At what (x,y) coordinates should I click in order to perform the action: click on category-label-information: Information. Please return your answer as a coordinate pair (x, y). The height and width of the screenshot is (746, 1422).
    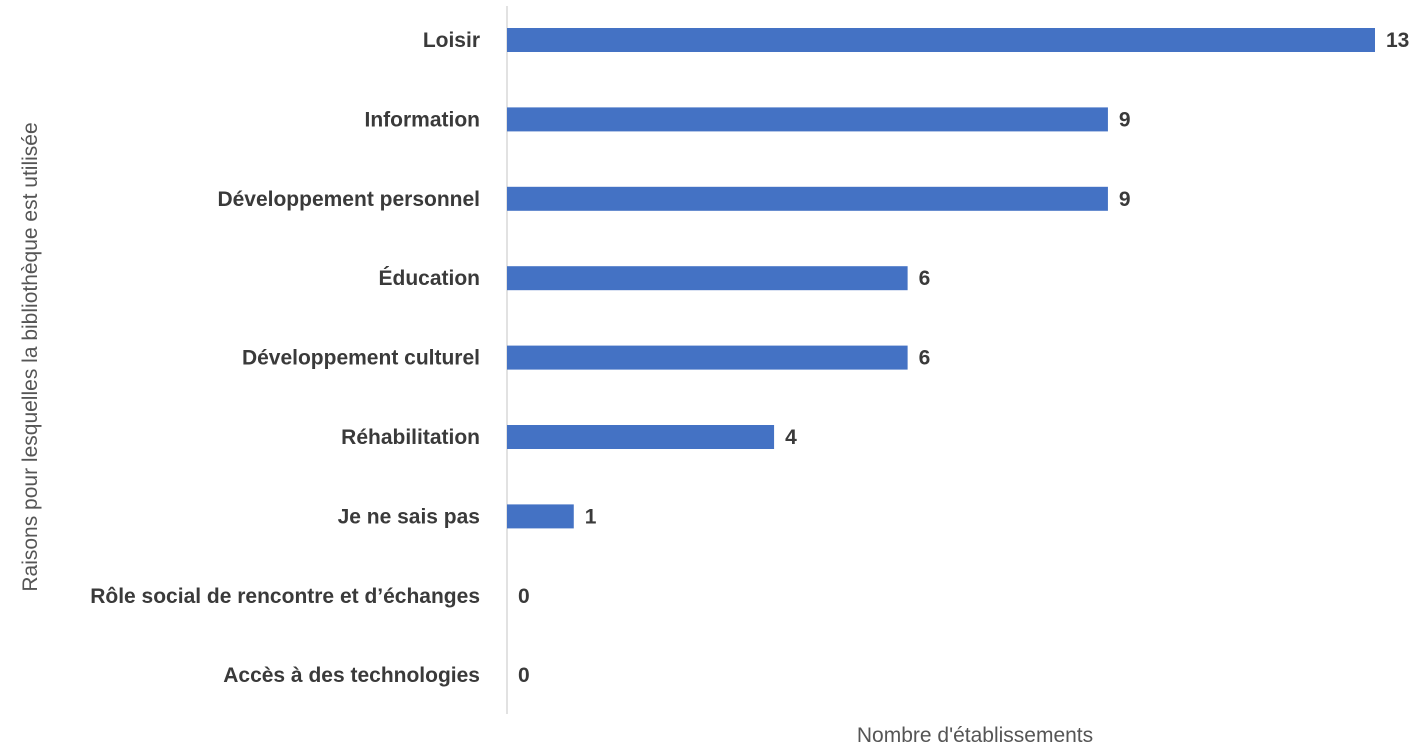
    Looking at the image, I should click on (423, 119).